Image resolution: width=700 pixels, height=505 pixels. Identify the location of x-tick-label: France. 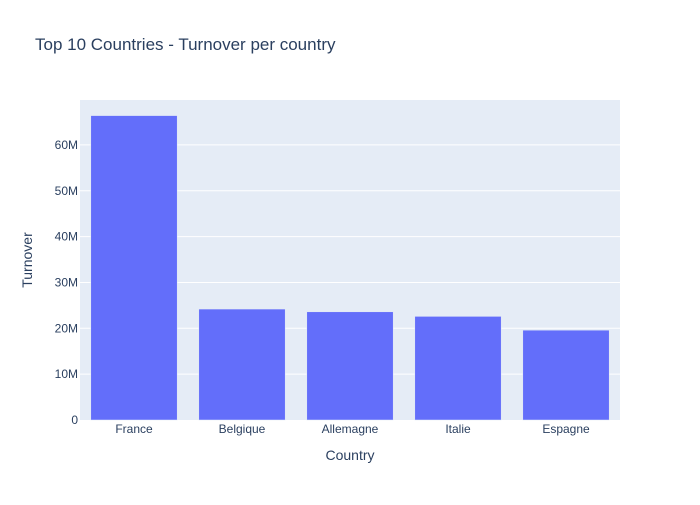
(134, 429).